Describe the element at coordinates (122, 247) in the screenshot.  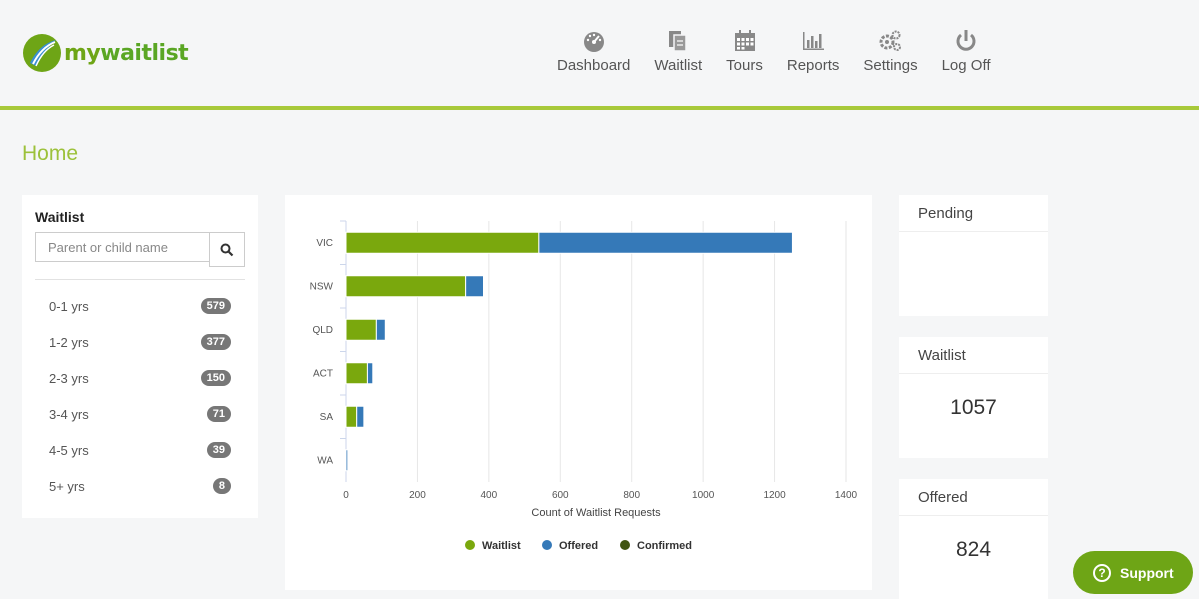
I see `search-input` at that location.